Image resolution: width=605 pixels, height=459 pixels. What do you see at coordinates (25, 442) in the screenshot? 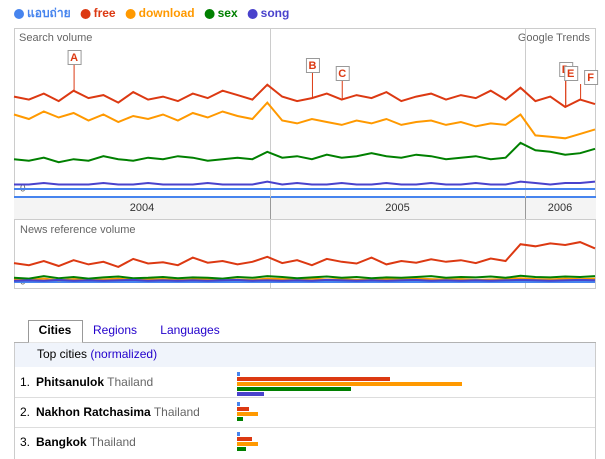
I see `rank: 3.` at bounding box center [25, 442].